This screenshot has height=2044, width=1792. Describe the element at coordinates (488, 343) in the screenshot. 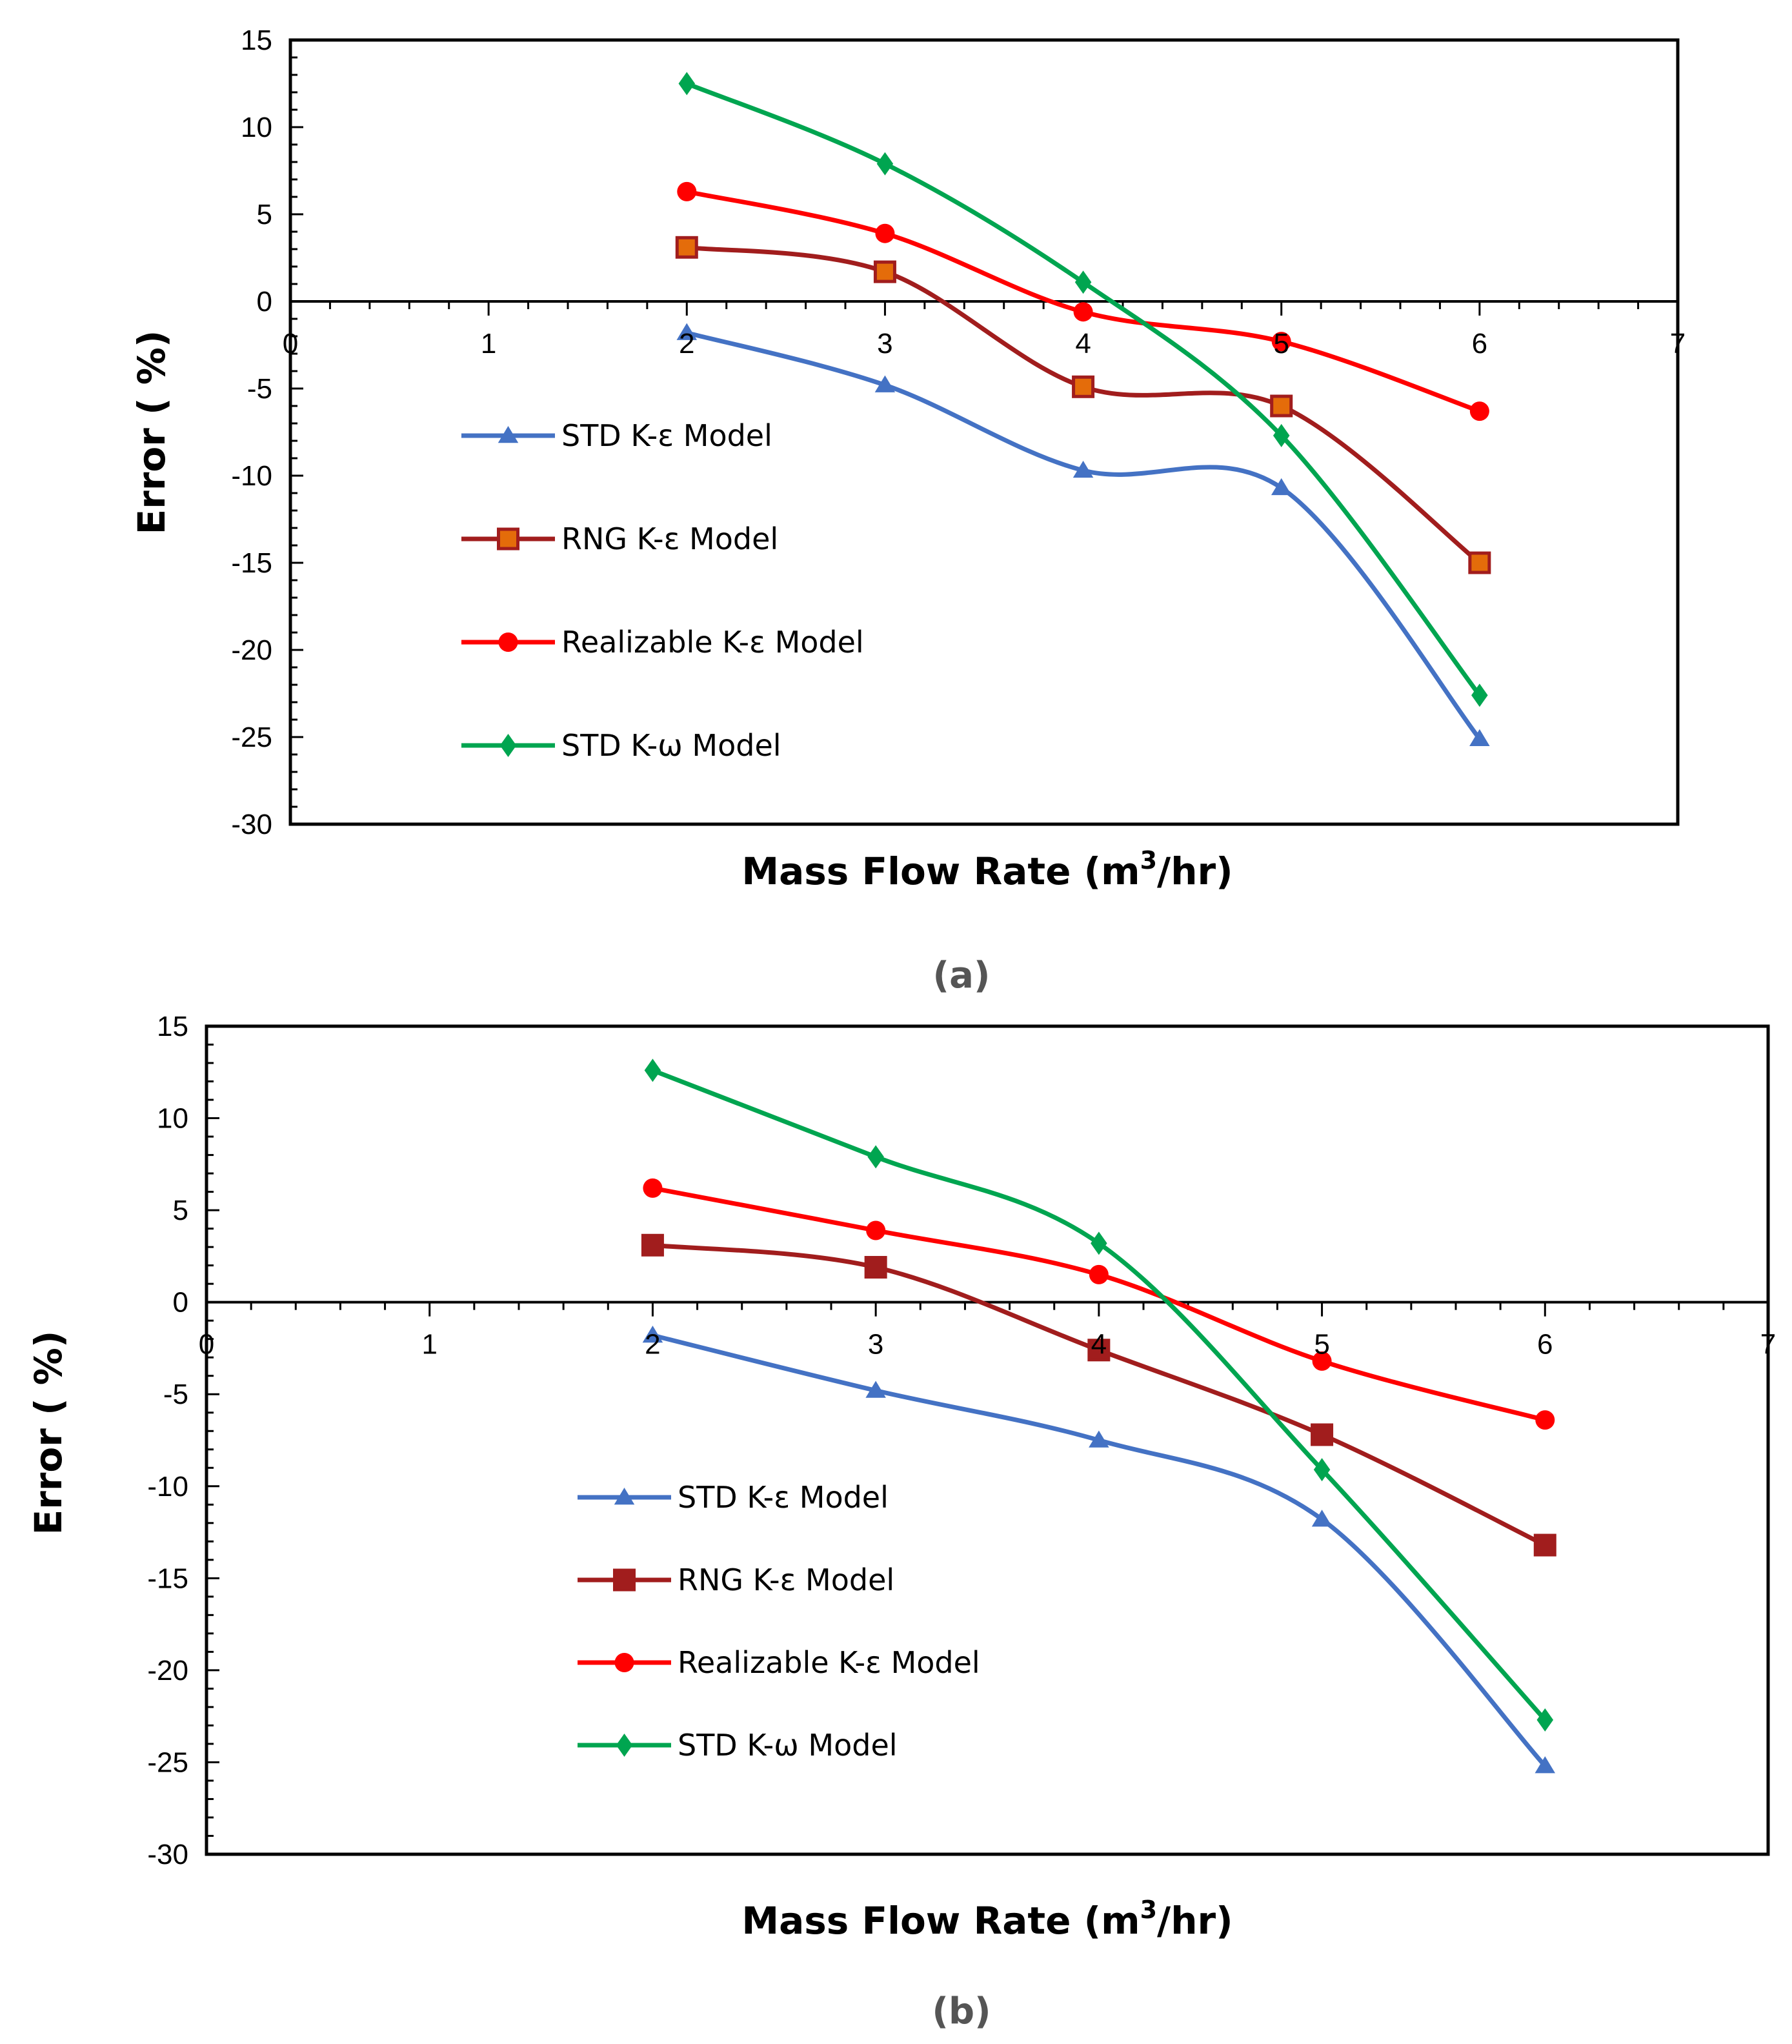

I see `x-tick-label: 1` at that location.